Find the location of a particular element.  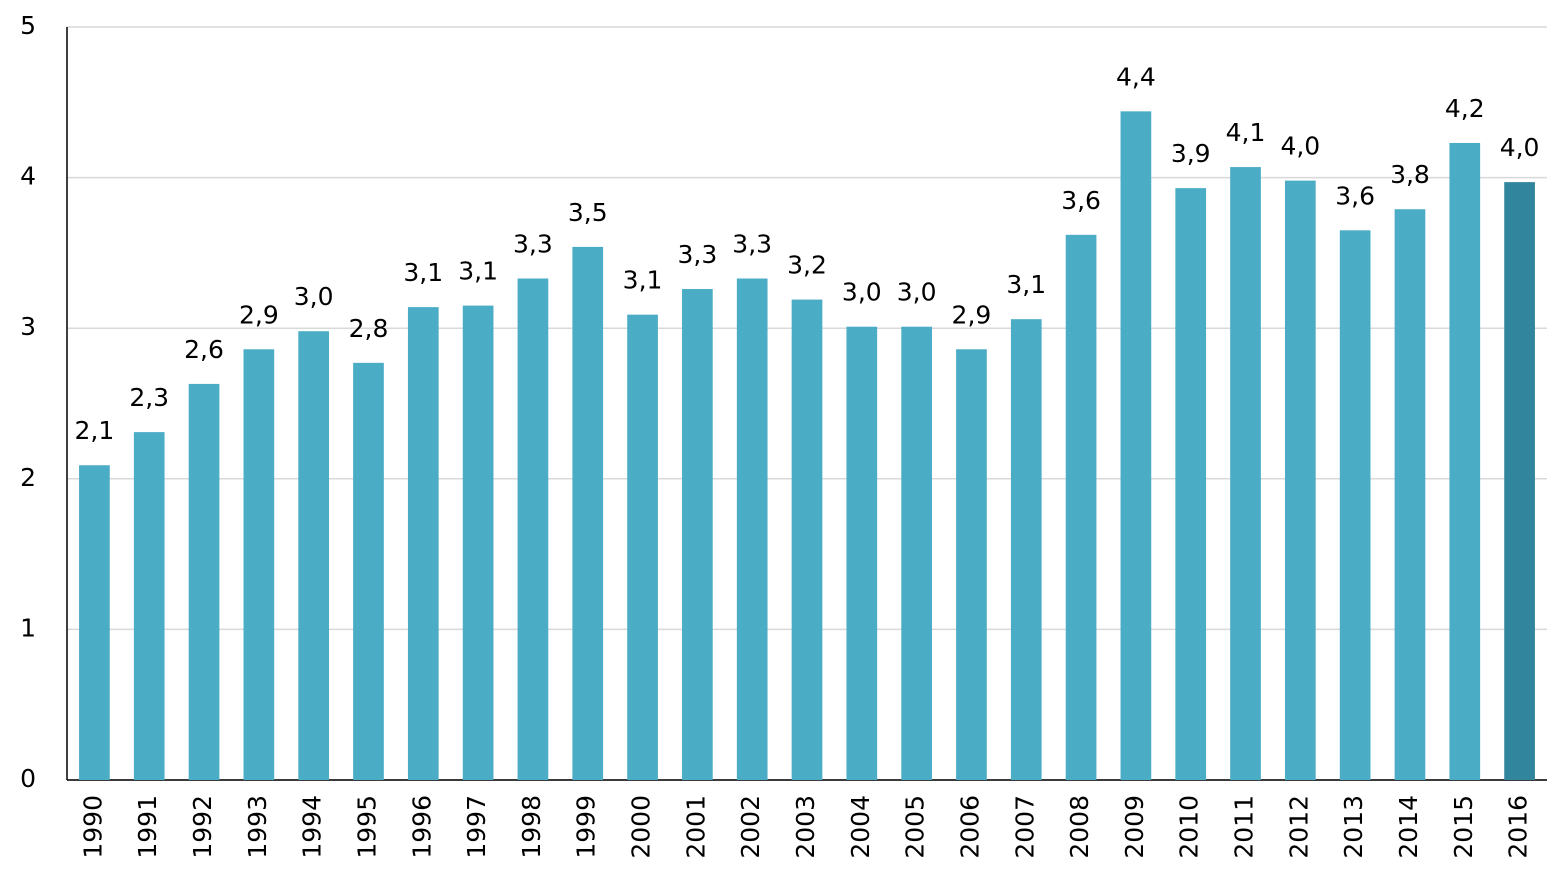

x-tick-label: 1991 is located at coordinates (147, 827).